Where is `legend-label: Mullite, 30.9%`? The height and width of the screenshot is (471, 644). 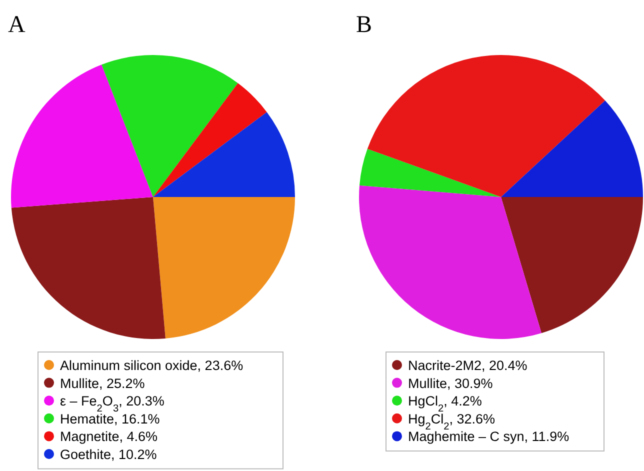
legend-label: Mullite, 30.9% is located at coordinates (450, 383).